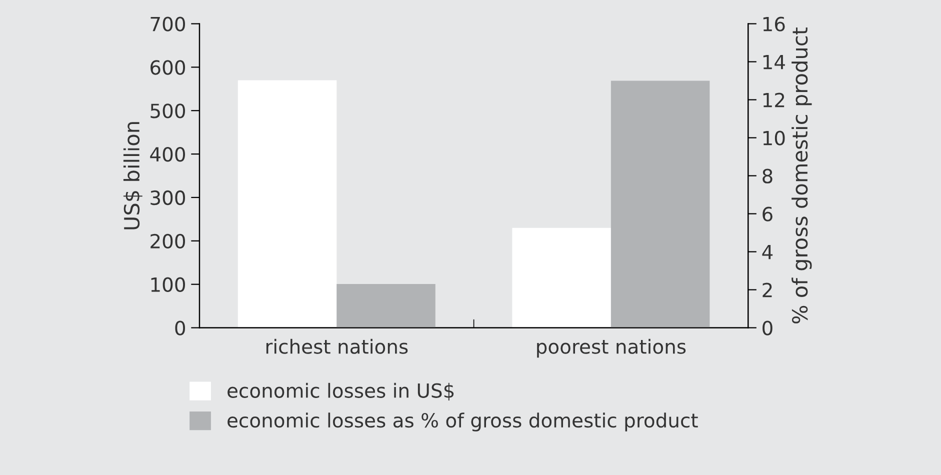 This screenshot has height=475, width=941. I want to click on y2-tick-label: 12, so click(773, 100).